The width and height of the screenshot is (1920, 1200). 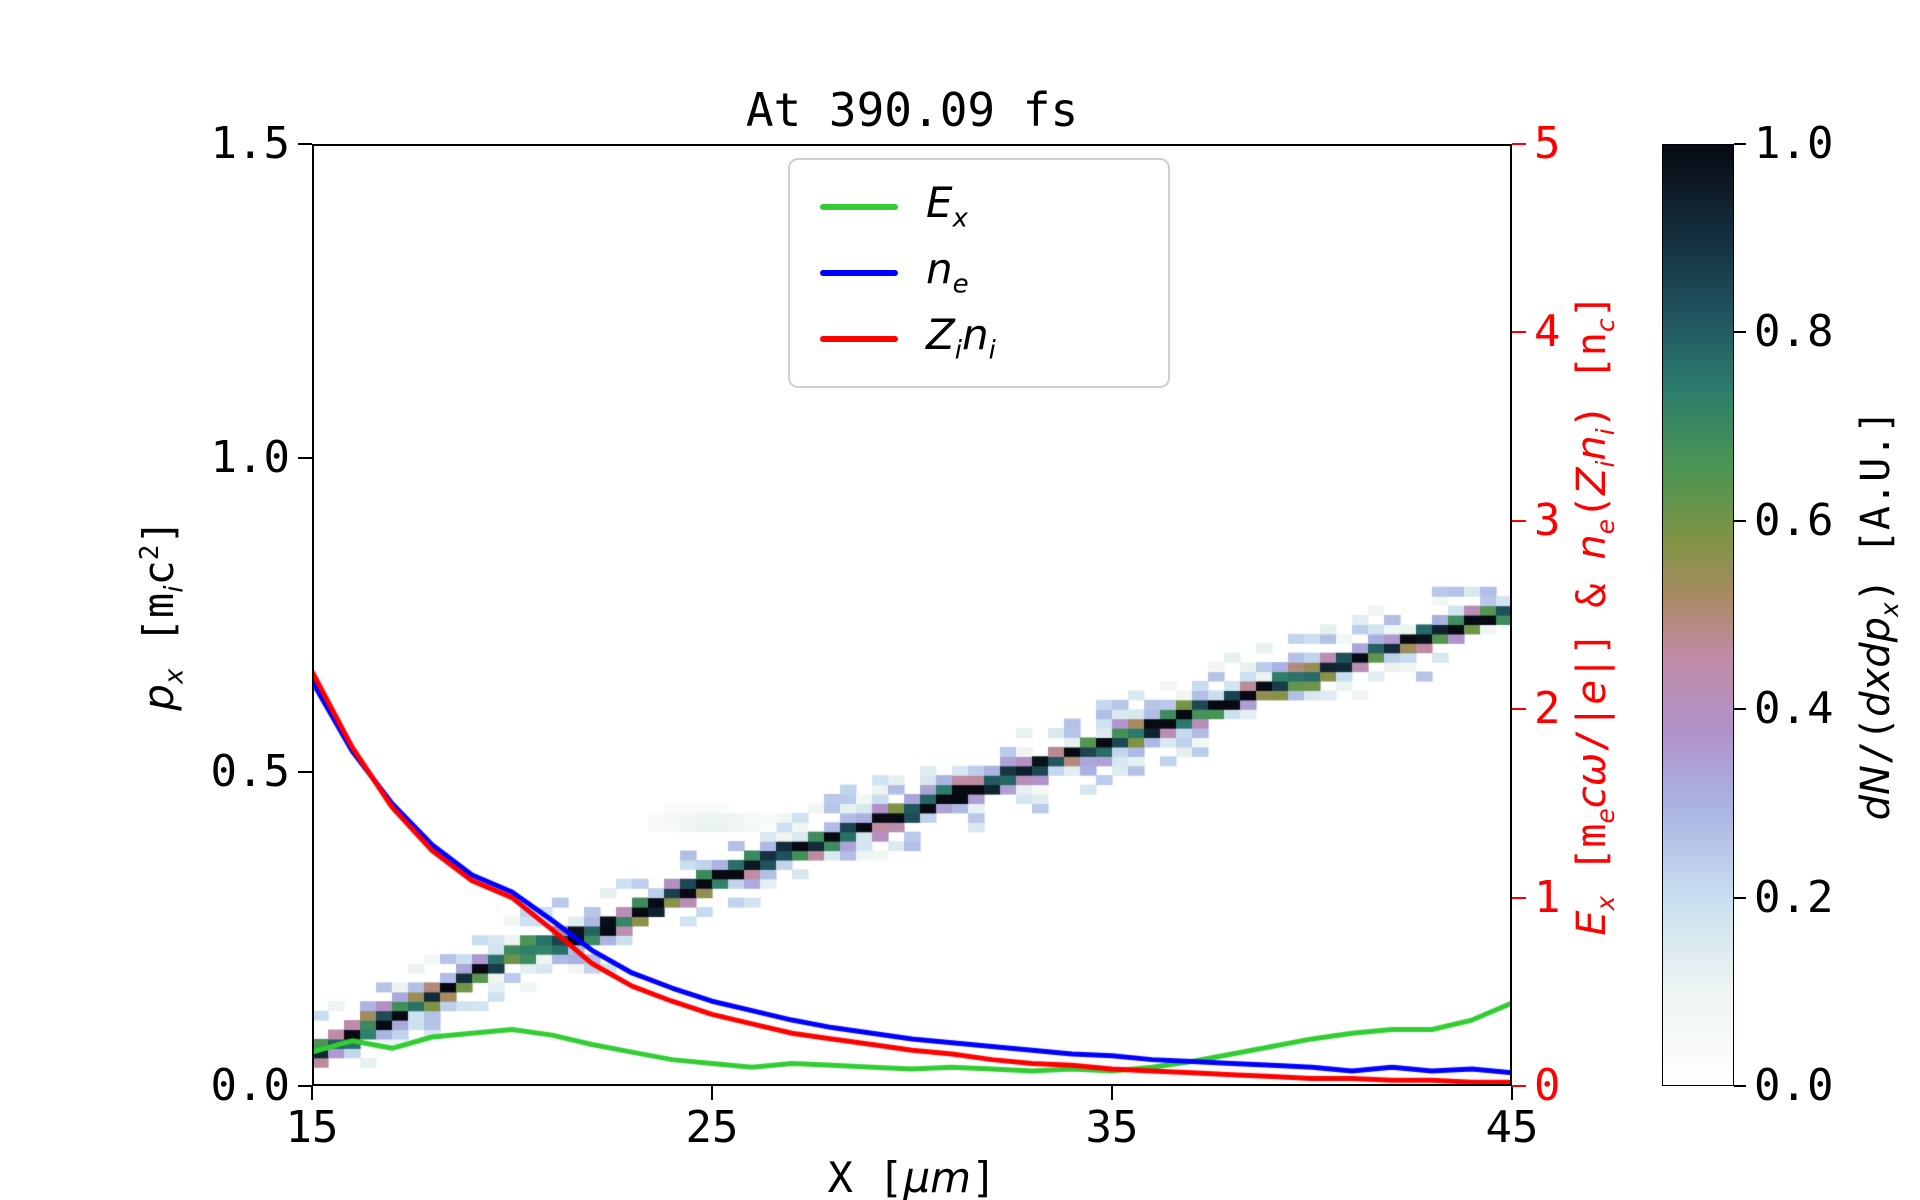 I want to click on y-left-tick-label: 1.0, so click(x=250, y=457).